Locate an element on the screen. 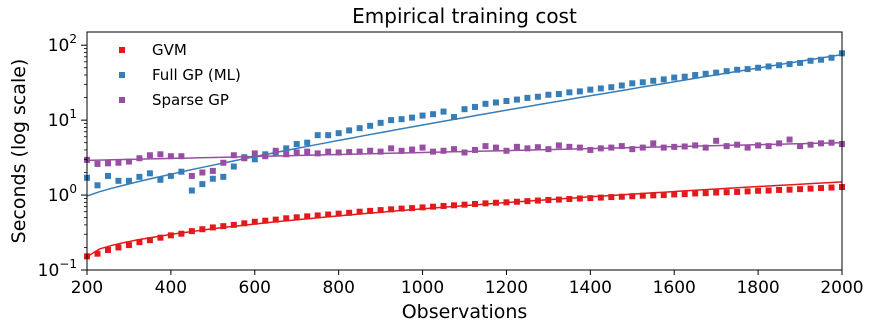 Image resolution: width=870 pixels, height=328 pixels. y-axis-label: Seconds (log scale) is located at coordinates (19, 151).